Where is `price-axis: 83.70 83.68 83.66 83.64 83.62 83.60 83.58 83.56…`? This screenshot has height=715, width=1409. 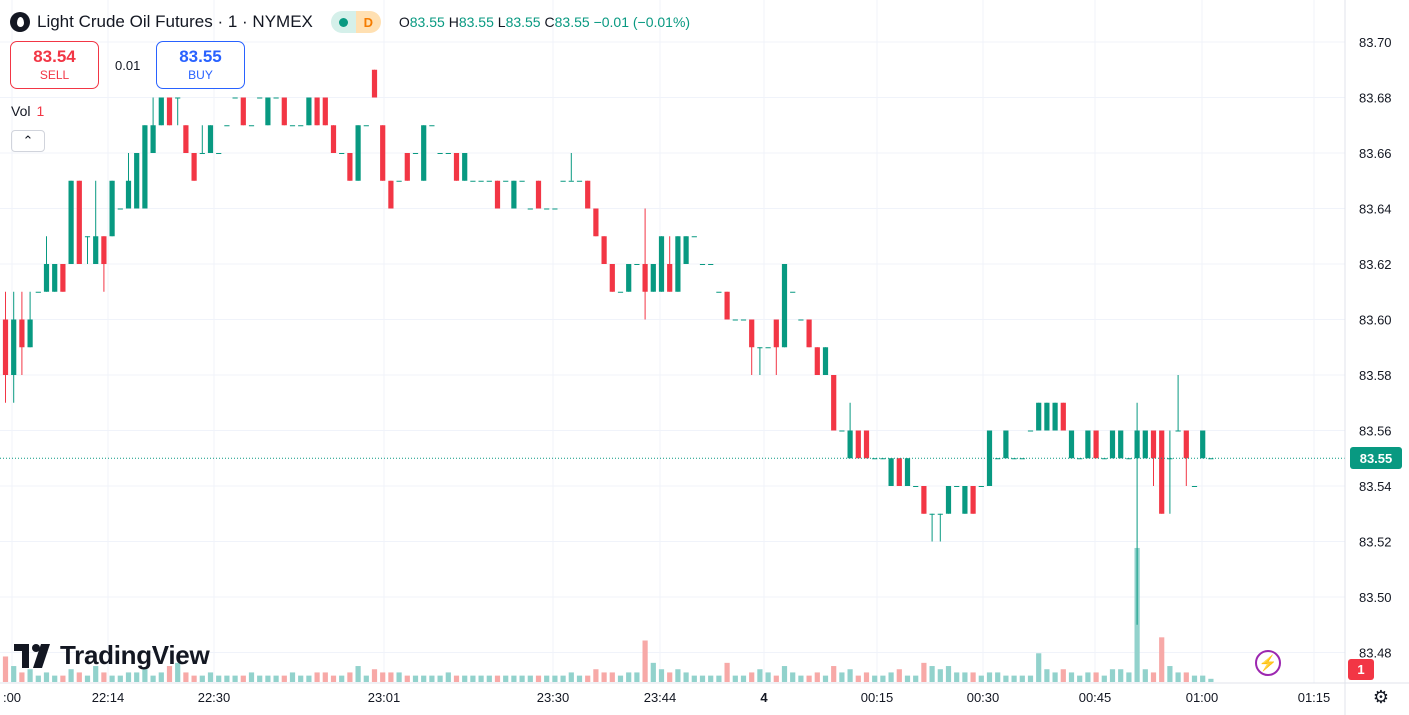 price-axis: 83.70 83.68 83.66 83.64 83.62 83.60 83.58 83.56… is located at coordinates (1368, 357).